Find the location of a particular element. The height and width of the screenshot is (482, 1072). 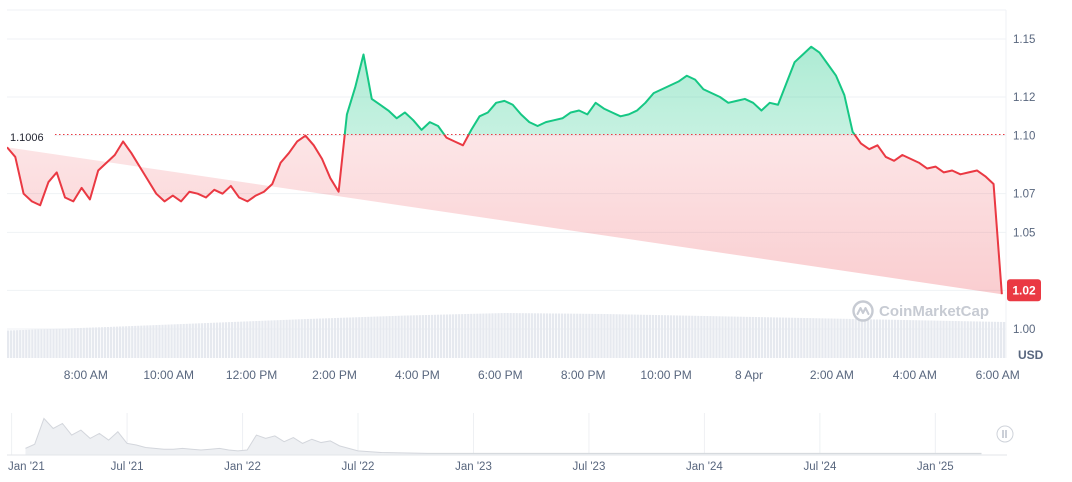

x-tick-label: 10:00 AM is located at coordinates (168, 375).